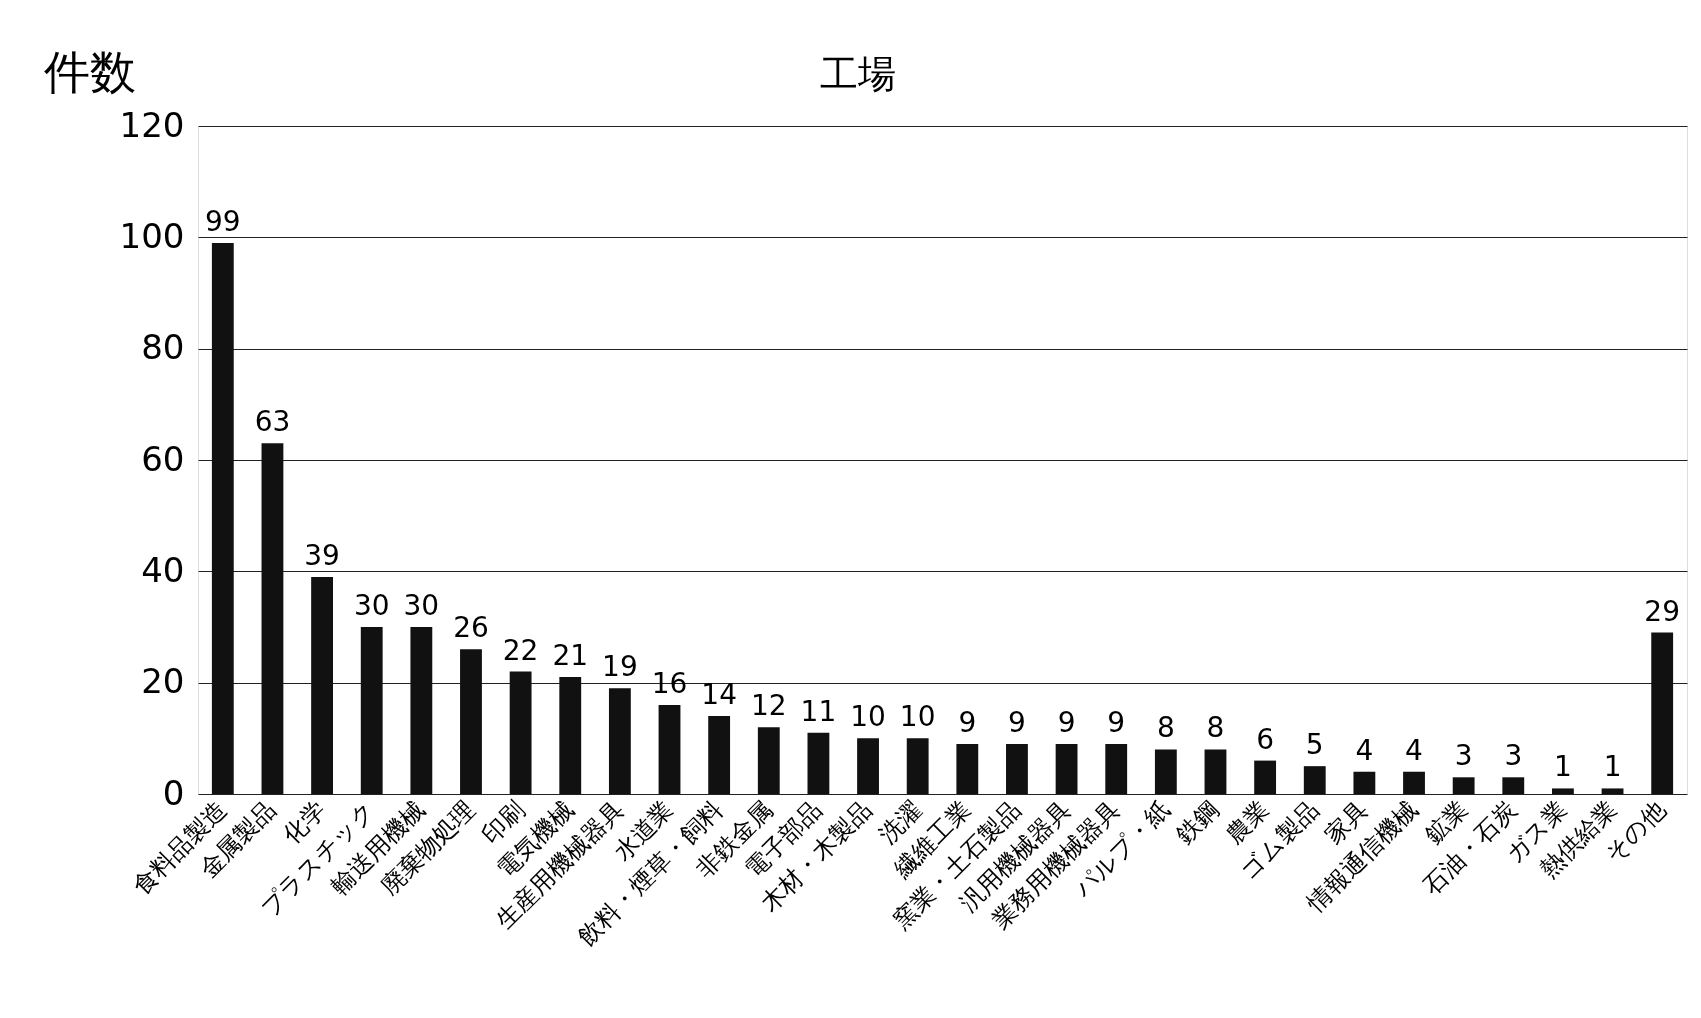 The image size is (1701, 1018). I want to click on data-label: 14, so click(719, 695).